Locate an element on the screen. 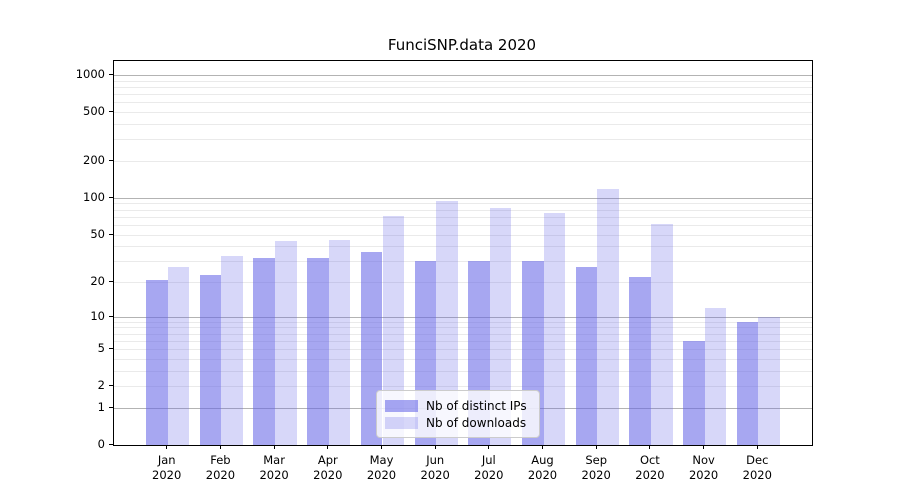 Image resolution: width=900 pixels, height=500 pixels. bar-distinct-ips-sep is located at coordinates (586, 355).